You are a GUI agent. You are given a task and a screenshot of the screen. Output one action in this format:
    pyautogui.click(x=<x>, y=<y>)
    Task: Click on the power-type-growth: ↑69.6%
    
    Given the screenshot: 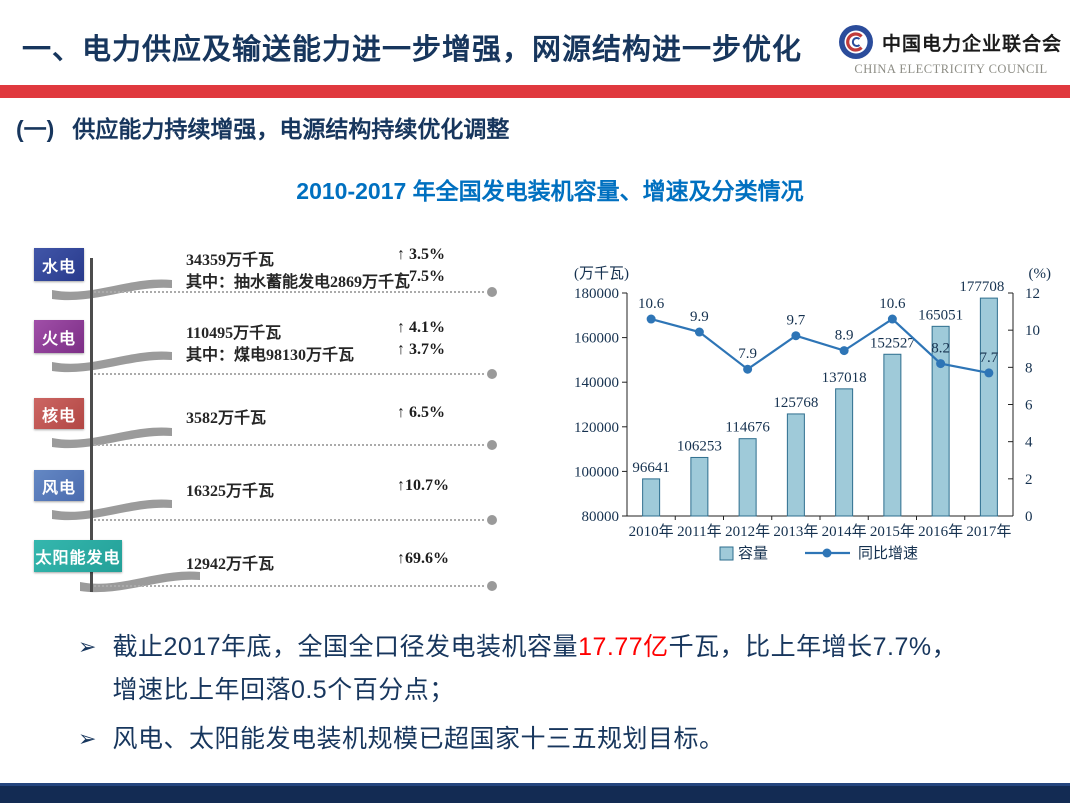 What is the action you would take?
    pyautogui.click(x=423, y=558)
    